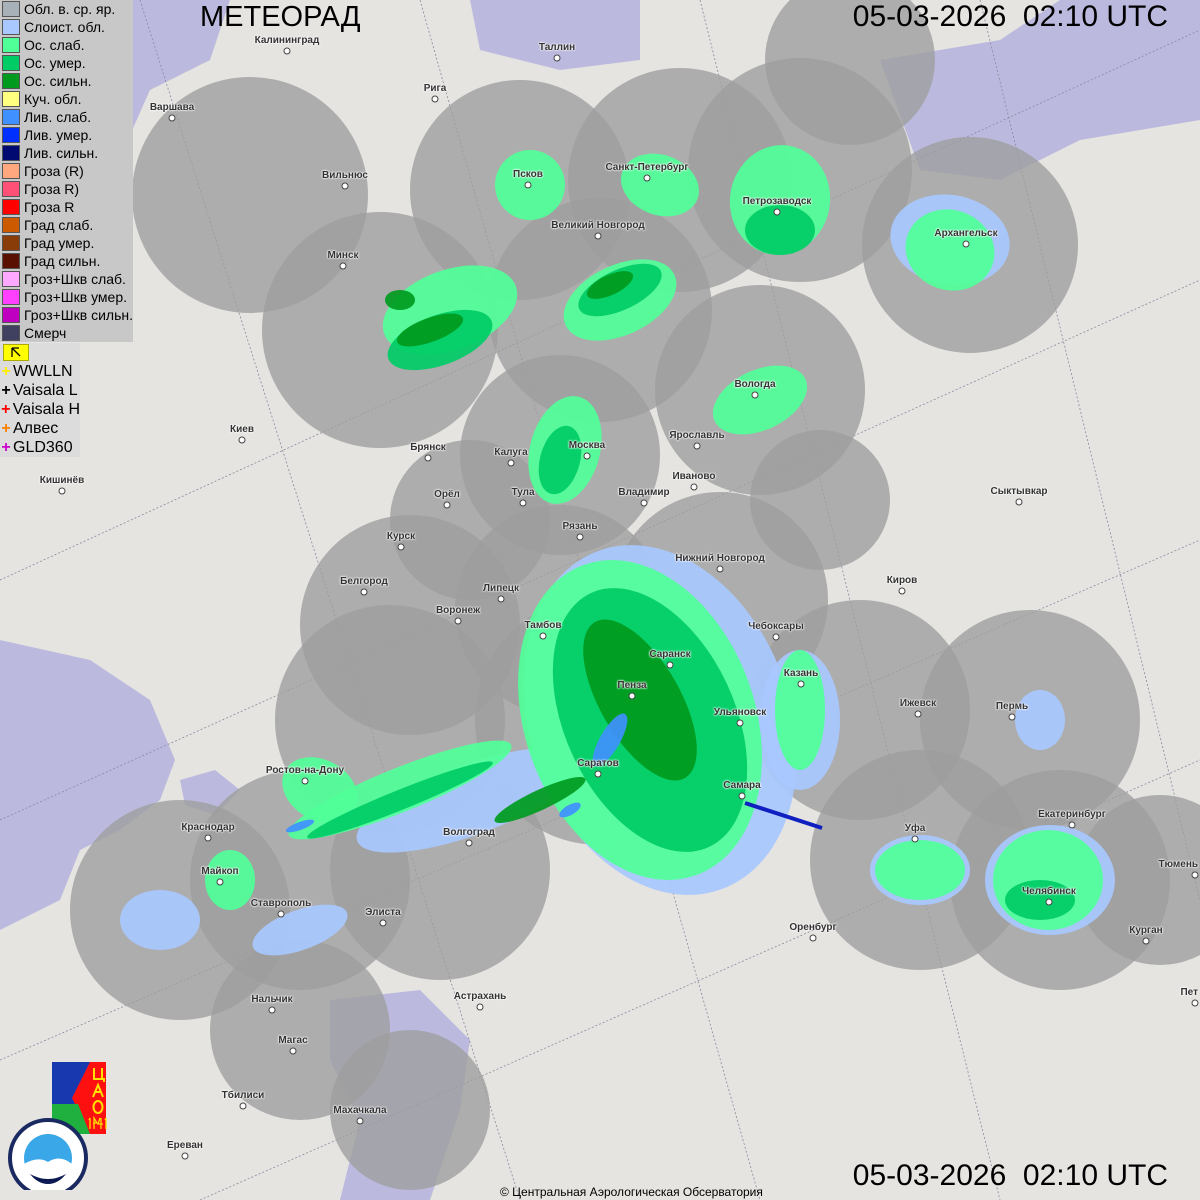 The height and width of the screenshot is (1200, 1200). I want to click on legend-label: Слоист. обл., so click(64, 27).